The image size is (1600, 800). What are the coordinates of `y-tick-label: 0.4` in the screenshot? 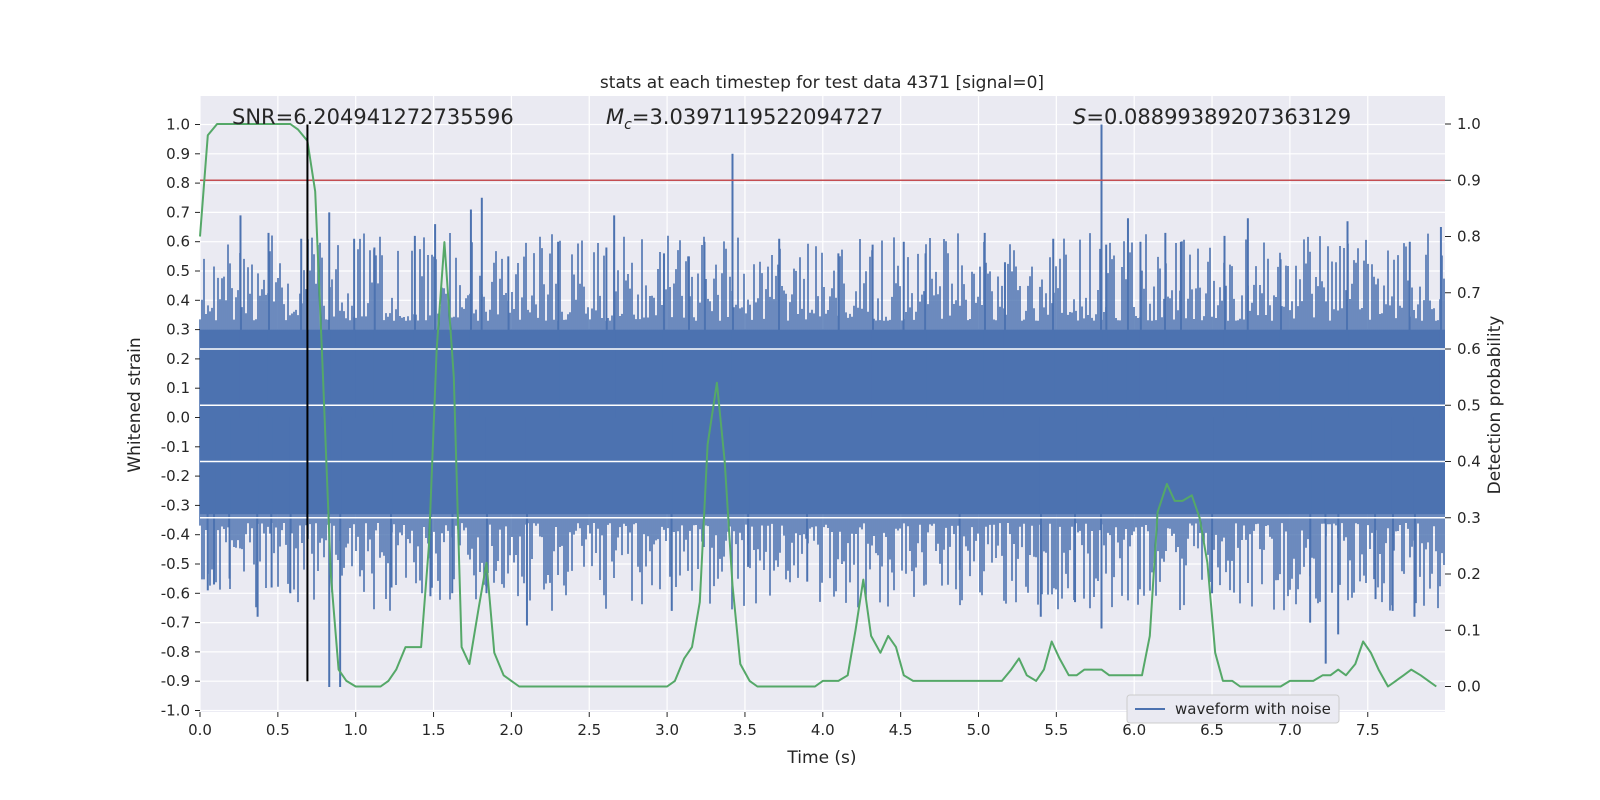 It's located at (178, 300).